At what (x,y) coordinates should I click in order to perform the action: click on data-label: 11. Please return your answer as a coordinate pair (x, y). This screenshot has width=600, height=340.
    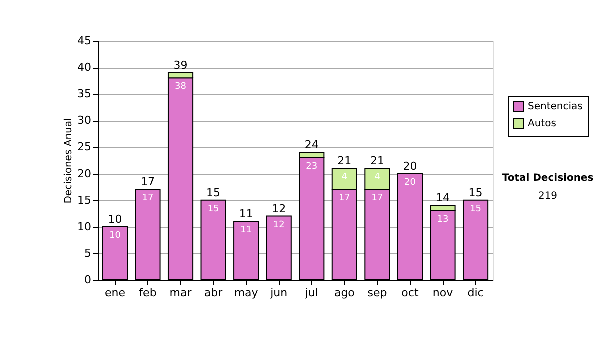
    Looking at the image, I should click on (246, 231).